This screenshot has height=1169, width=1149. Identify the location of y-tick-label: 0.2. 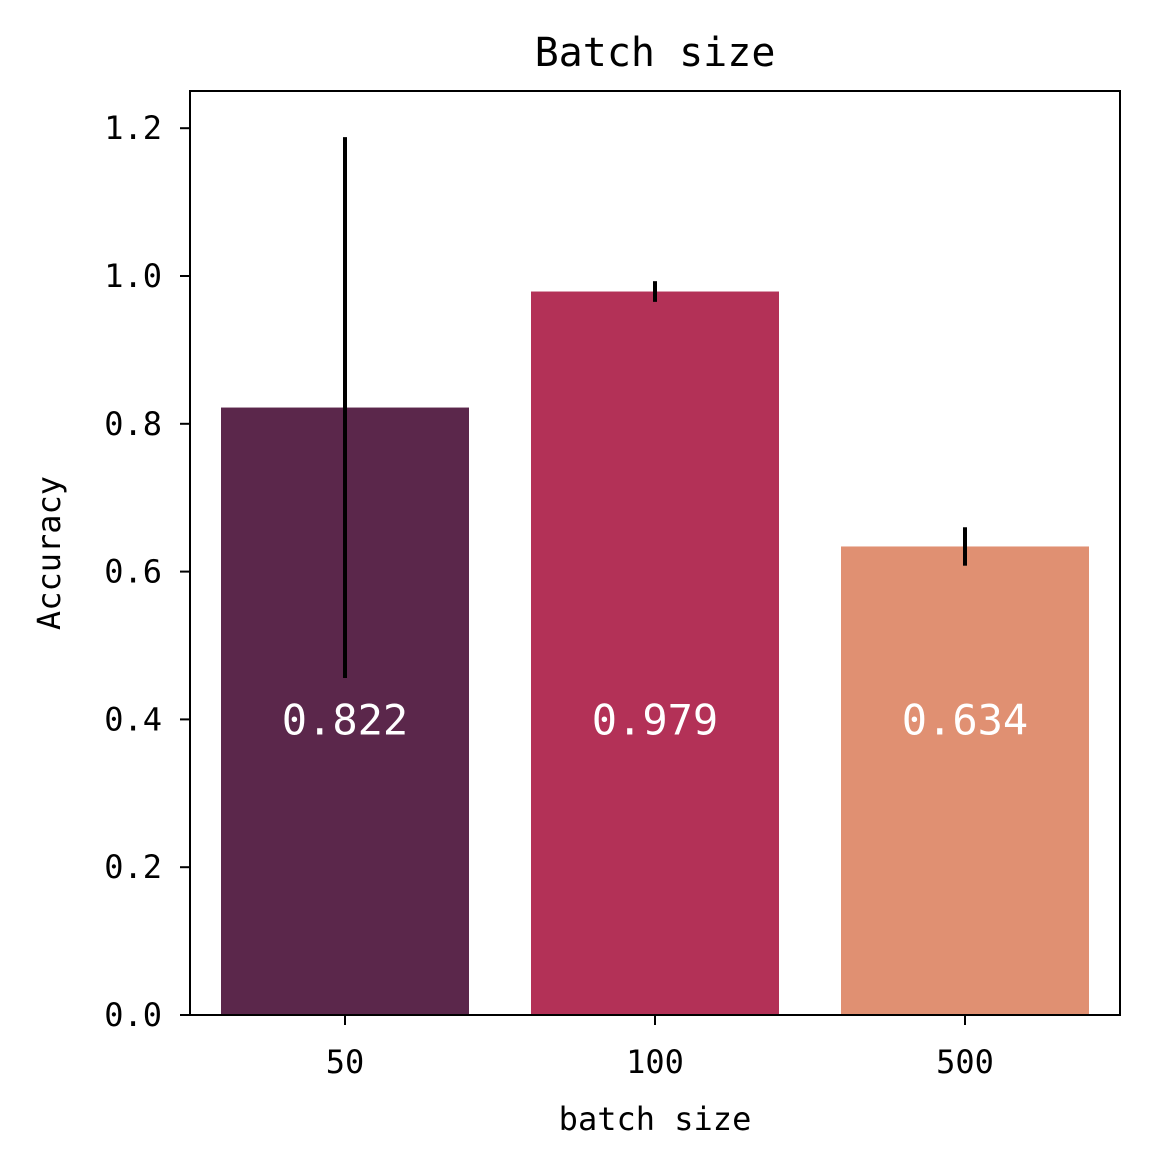
(133, 867).